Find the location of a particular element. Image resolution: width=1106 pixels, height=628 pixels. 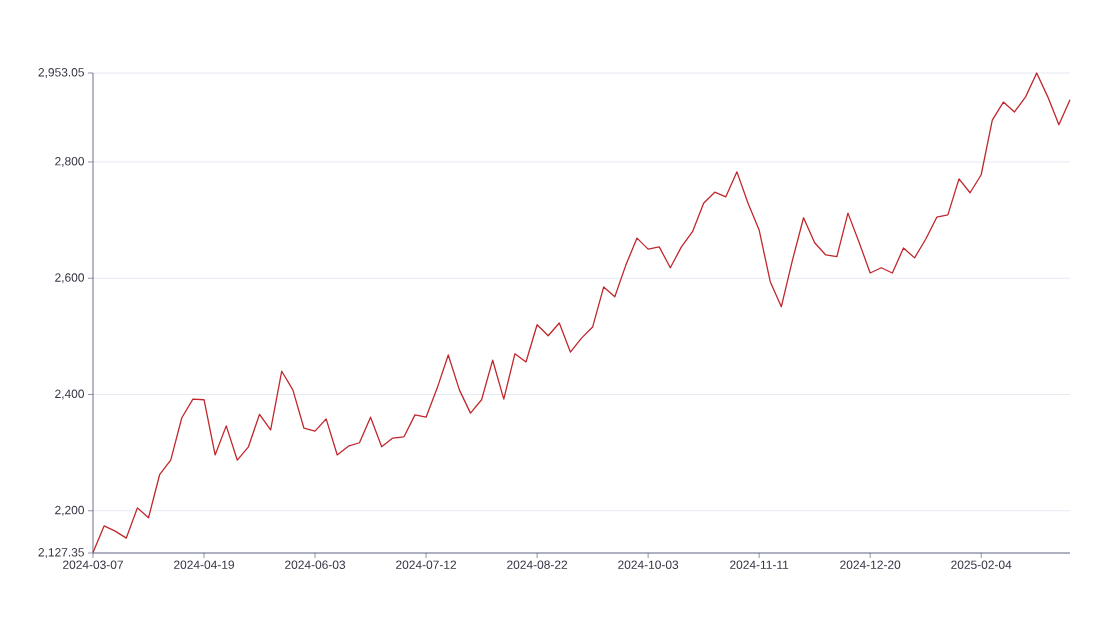

y-tick-label: 2,127.35 is located at coordinates (61, 553).